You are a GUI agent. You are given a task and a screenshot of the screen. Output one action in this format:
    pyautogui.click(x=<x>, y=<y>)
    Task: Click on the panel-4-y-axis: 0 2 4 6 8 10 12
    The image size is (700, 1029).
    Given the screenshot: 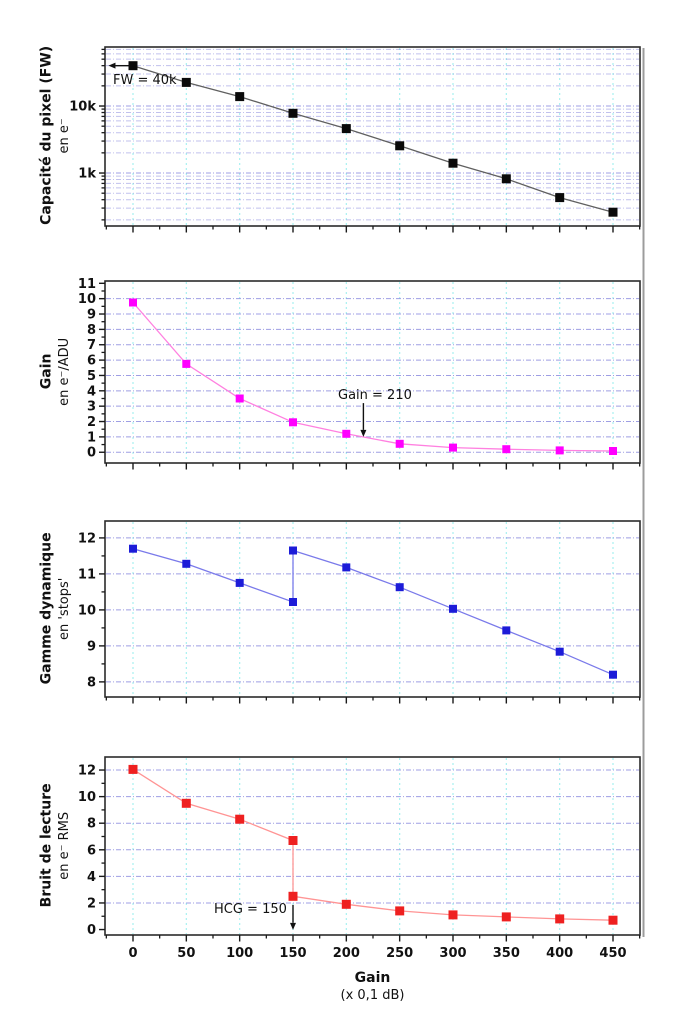 What is the action you would take?
    pyautogui.click(x=91, y=851)
    